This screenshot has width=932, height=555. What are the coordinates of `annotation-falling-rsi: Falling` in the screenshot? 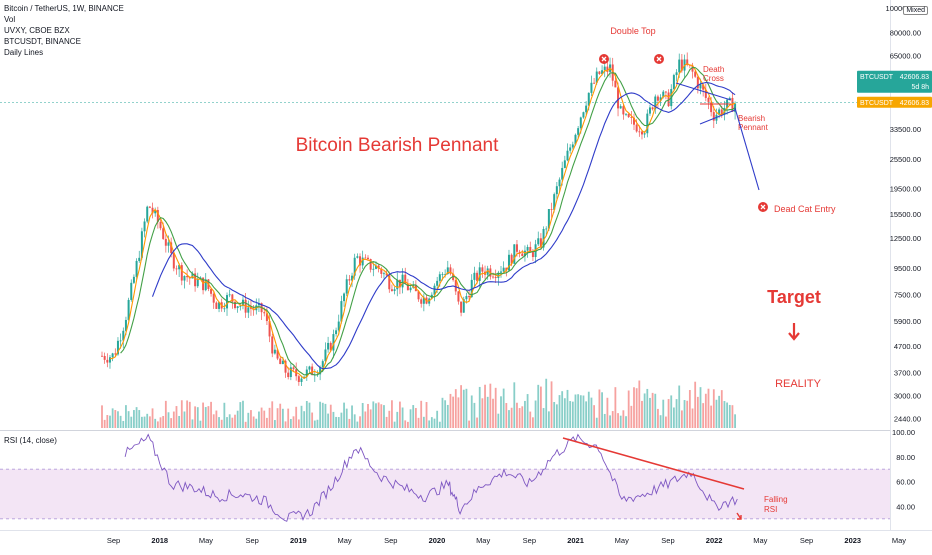 It's located at (776, 499).